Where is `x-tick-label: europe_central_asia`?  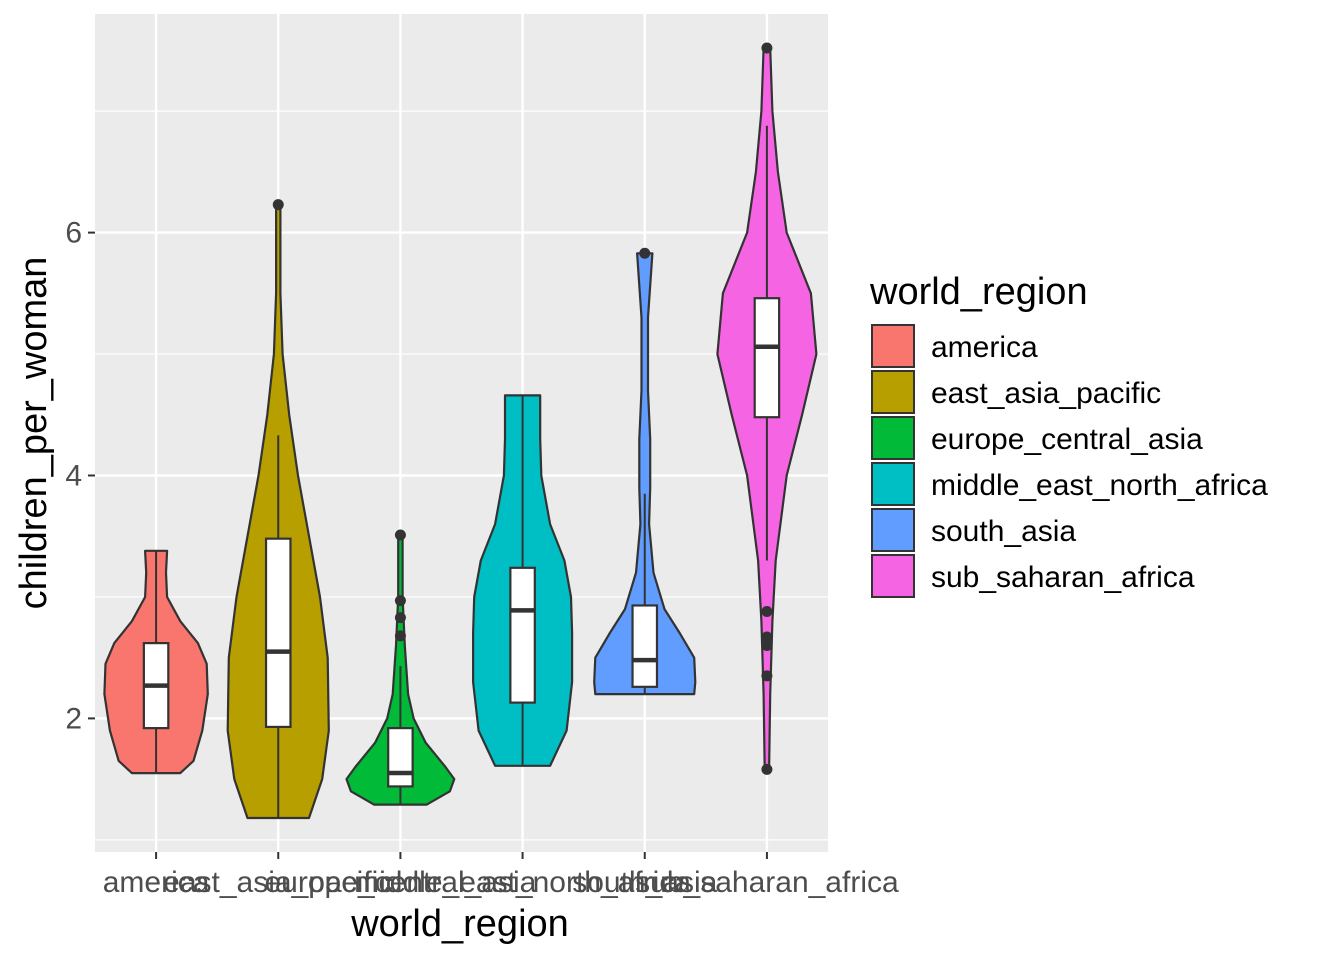
x-tick-label: europe_central_asia is located at coordinates (400, 882).